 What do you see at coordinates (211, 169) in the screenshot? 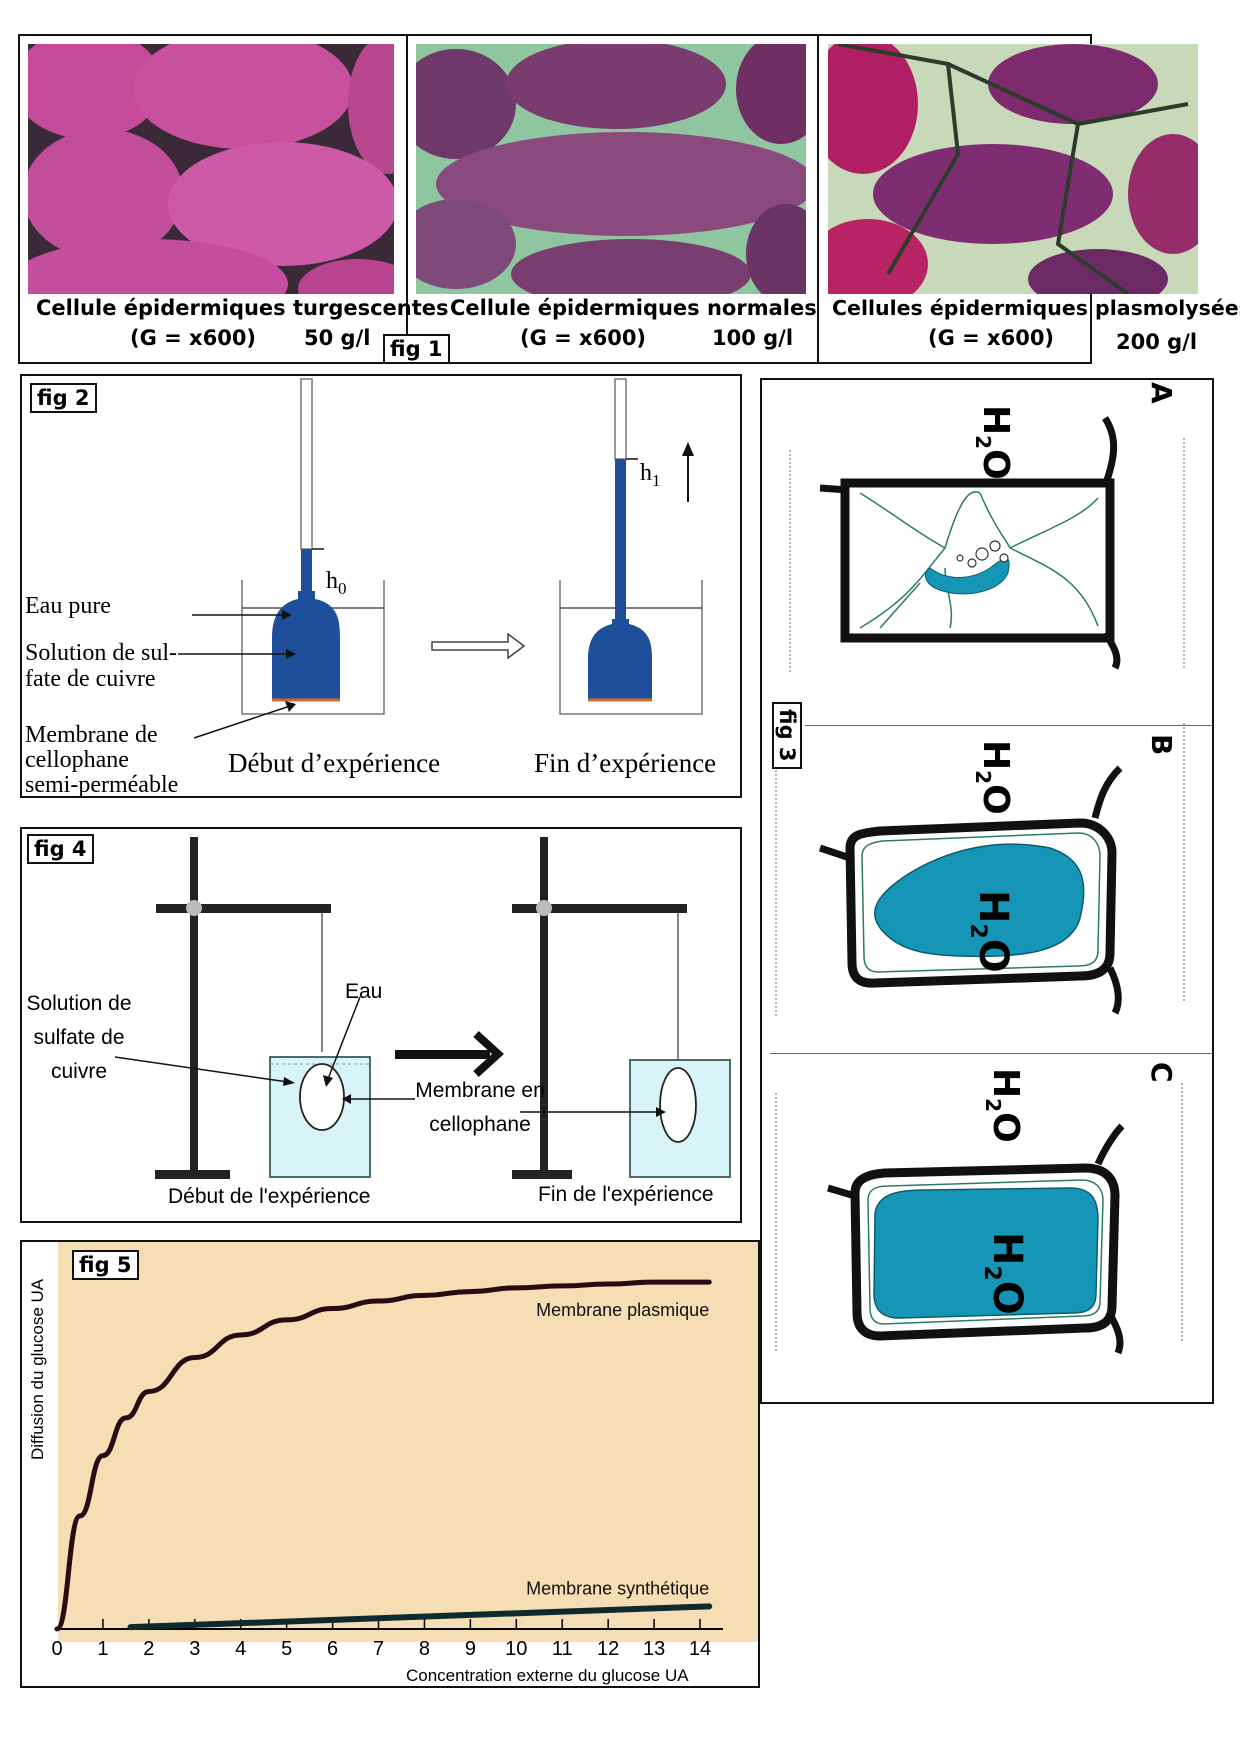
I see `turgescent-cells-photo` at bounding box center [211, 169].